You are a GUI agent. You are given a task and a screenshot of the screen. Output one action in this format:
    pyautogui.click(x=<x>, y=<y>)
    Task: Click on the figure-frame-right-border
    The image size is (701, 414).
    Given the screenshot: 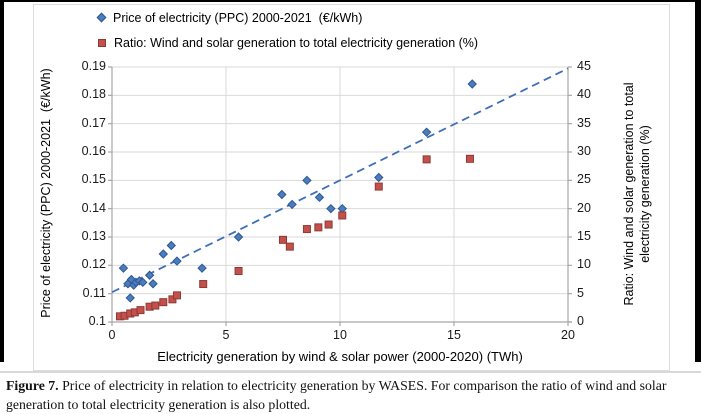 What is the action you would take?
    pyautogui.click(x=698, y=181)
    